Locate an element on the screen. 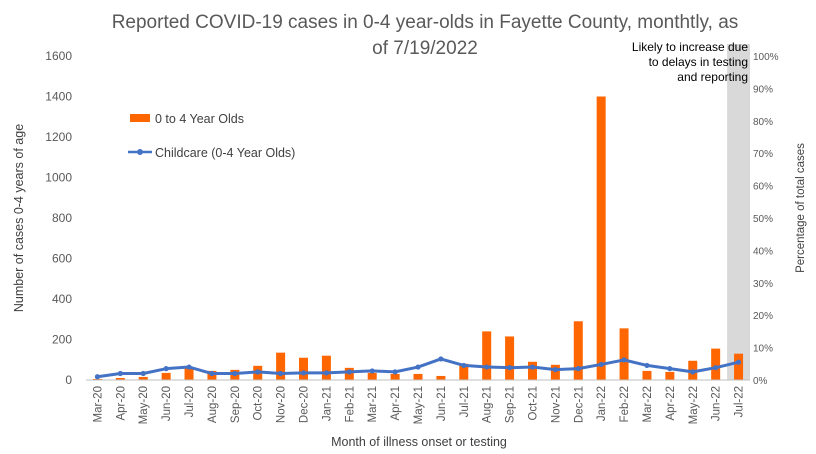 The width and height of the screenshot is (816, 454). legend-swatch-bar is located at coordinates (140, 118).